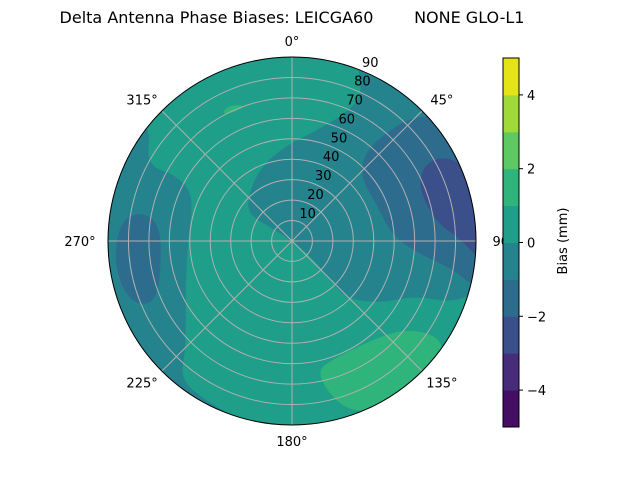 The image size is (640, 484). What do you see at coordinates (531, 170) in the screenshot?
I see `colorbar-tick-label: 2` at bounding box center [531, 170].